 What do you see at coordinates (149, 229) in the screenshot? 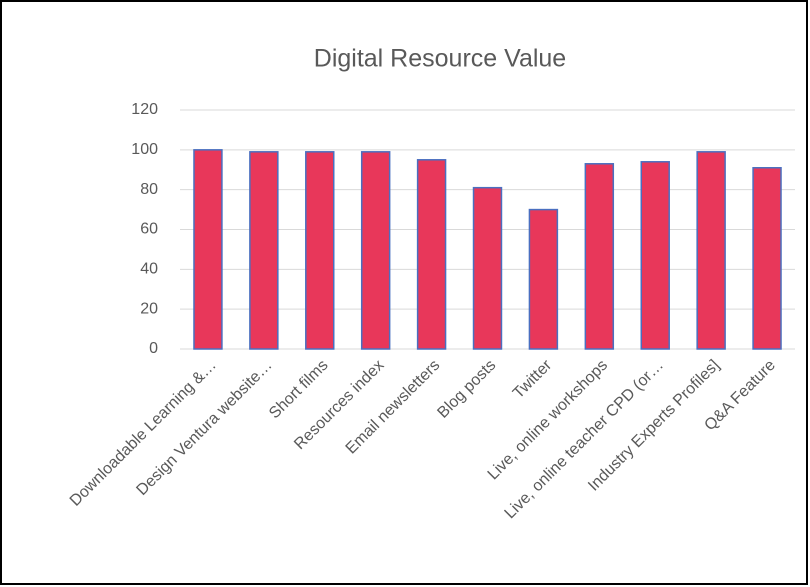
I see `y-tick-label: 60` at bounding box center [149, 229].